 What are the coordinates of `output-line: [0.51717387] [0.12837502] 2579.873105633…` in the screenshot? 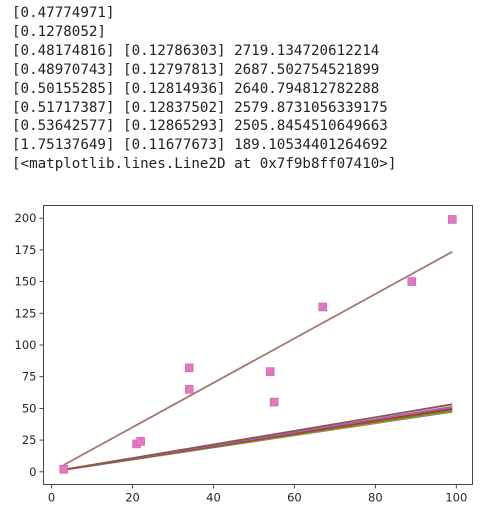 It's located at (200, 107).